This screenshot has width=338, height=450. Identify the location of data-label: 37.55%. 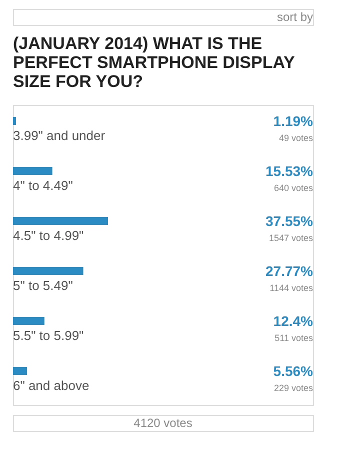
(290, 221).